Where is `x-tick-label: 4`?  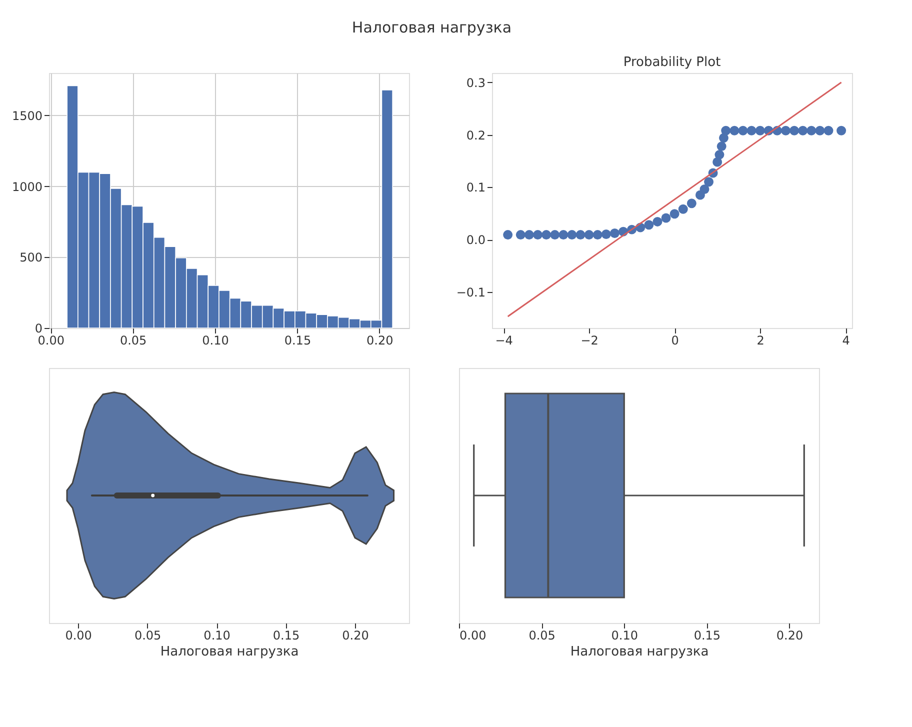 x-tick-label: 4 is located at coordinates (846, 341).